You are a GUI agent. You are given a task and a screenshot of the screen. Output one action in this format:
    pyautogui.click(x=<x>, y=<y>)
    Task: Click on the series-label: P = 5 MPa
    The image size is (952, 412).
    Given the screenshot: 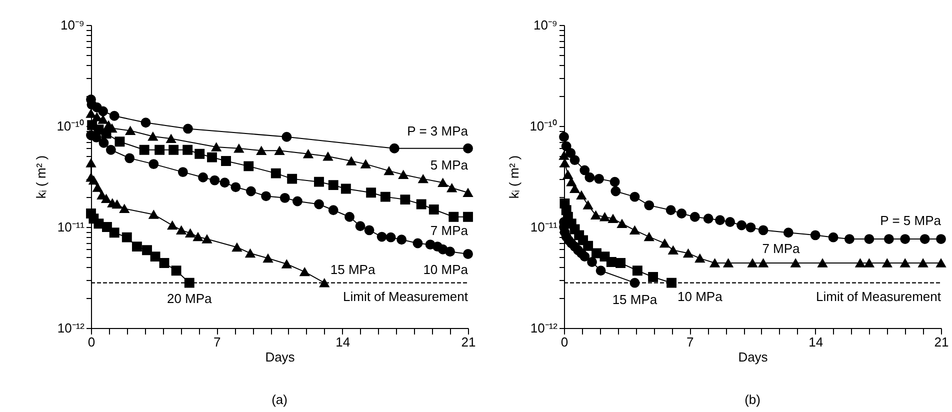 What is the action you would take?
    pyautogui.click(x=911, y=220)
    